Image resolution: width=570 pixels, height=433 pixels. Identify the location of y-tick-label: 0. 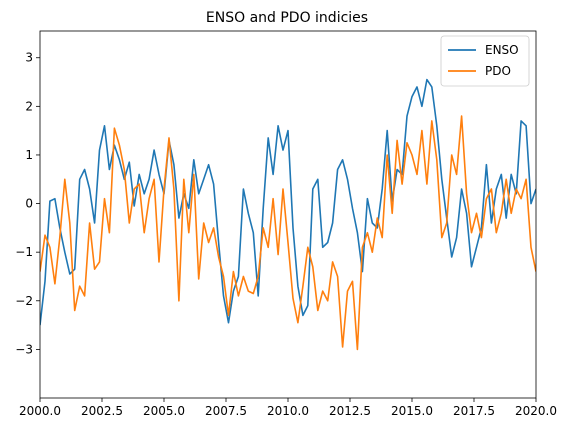
(29, 204).